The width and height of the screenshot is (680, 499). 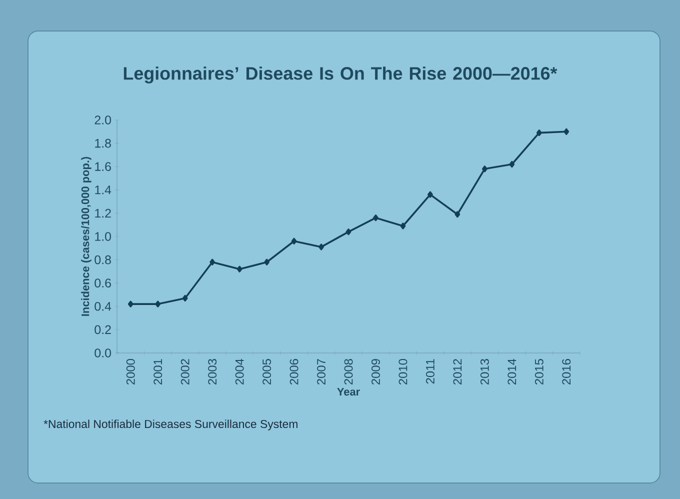 What do you see at coordinates (341, 75) in the screenshot?
I see `chart-title: Legionnaires’ Disease Is On The Rise 2000—2016*` at bounding box center [341, 75].